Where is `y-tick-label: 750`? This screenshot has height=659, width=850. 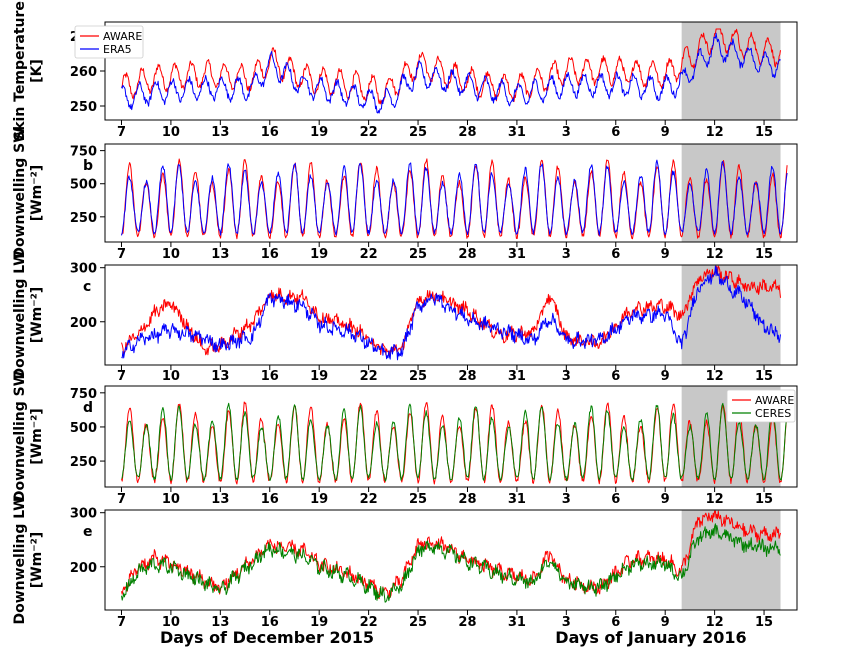
y-tick-label: 750 is located at coordinates (83, 394).